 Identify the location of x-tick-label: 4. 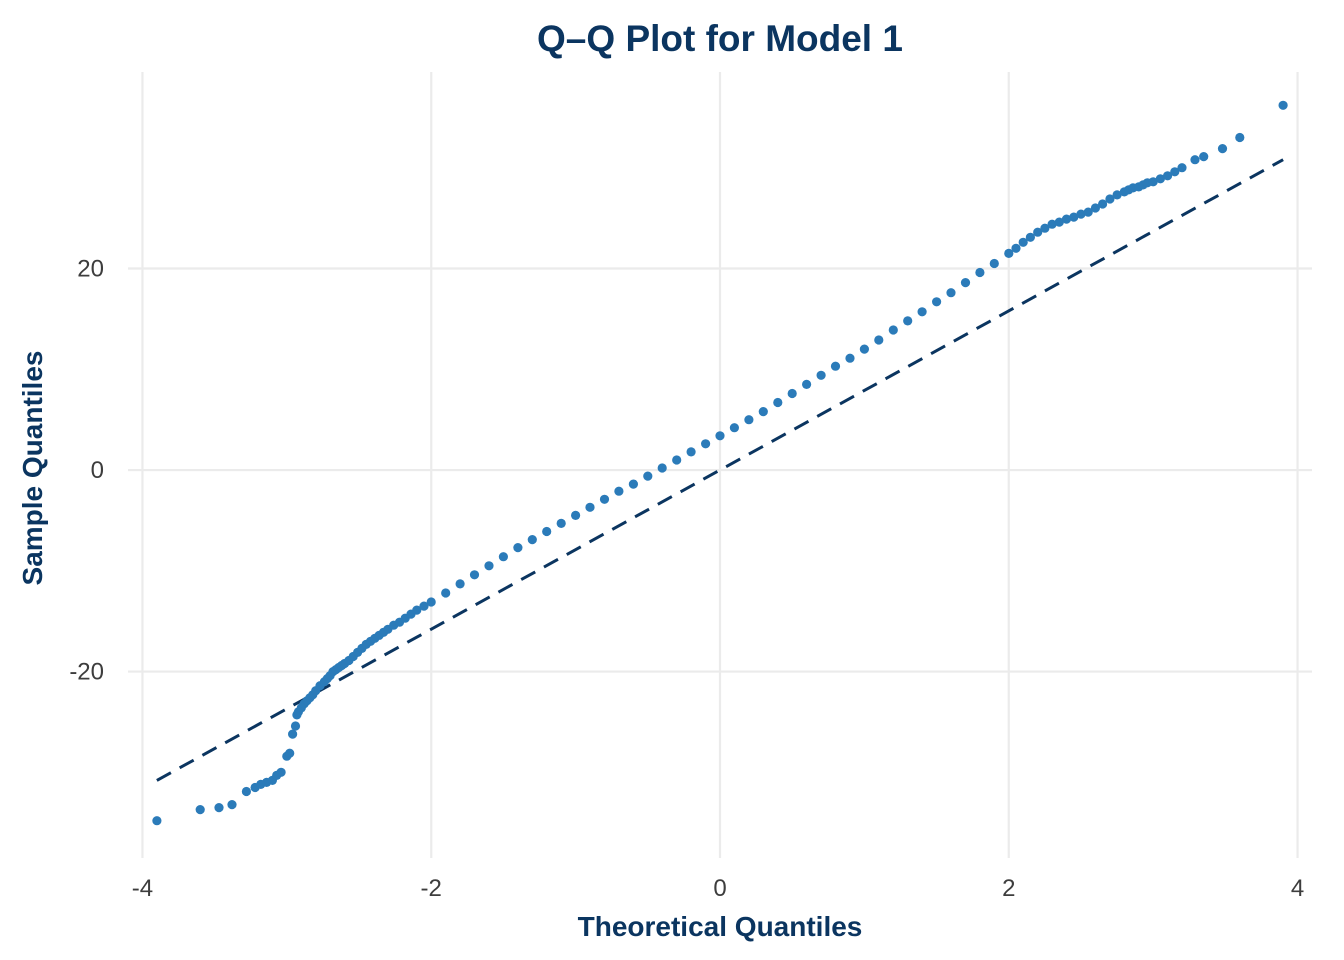
(1297, 888).